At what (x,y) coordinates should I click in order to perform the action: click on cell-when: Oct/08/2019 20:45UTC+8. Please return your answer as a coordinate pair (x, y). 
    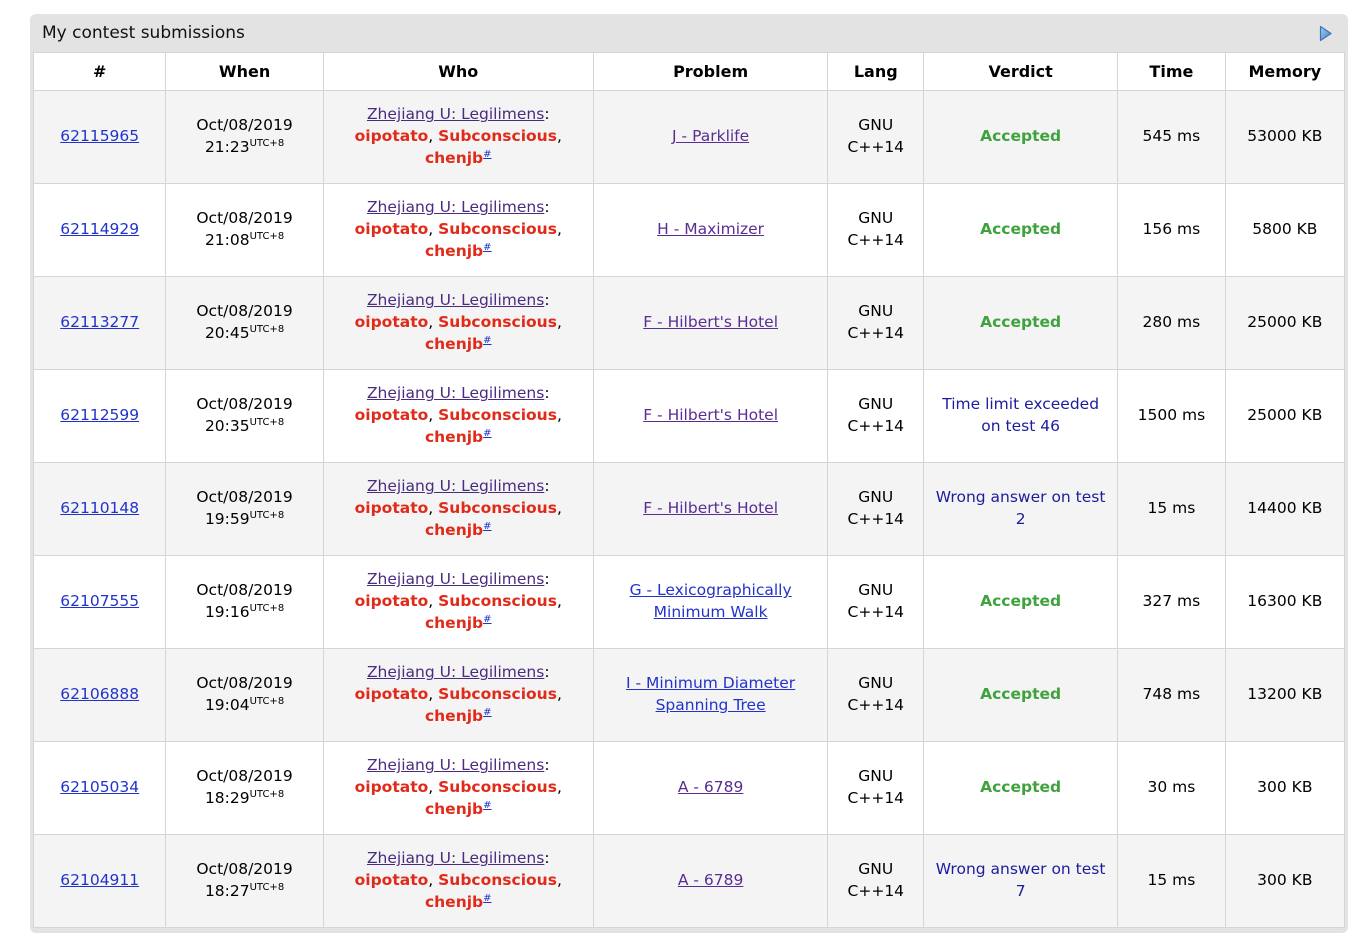
    Looking at the image, I should click on (244, 323).